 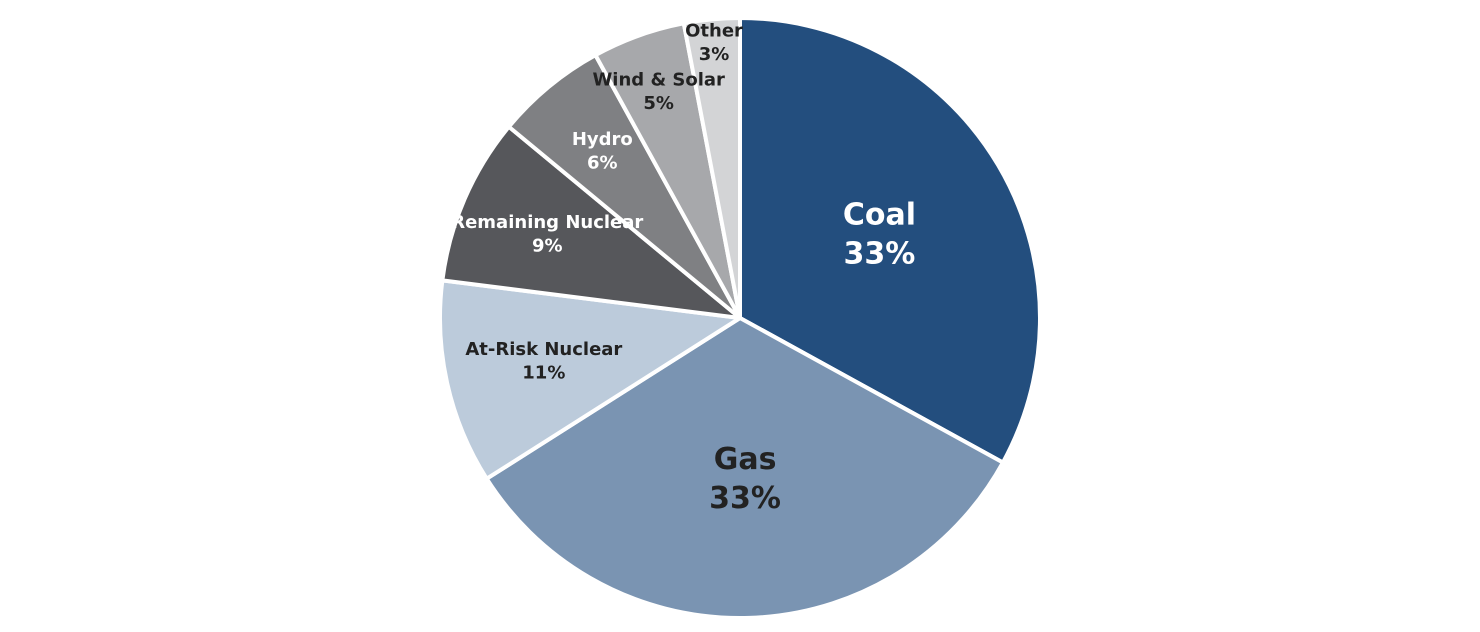 I want to click on value-label: 6%, so click(x=602, y=162).